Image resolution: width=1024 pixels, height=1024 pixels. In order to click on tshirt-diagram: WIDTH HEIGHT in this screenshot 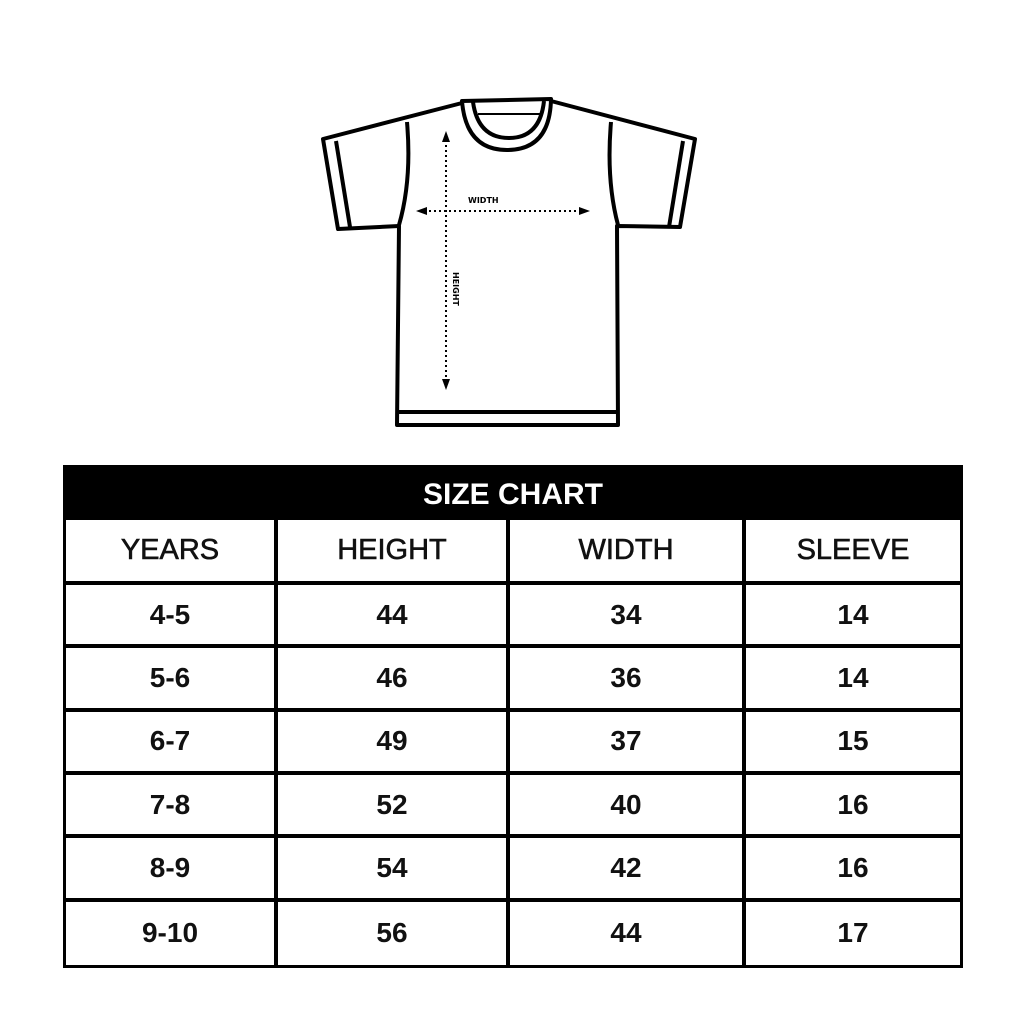, I will do `click(509, 262)`.